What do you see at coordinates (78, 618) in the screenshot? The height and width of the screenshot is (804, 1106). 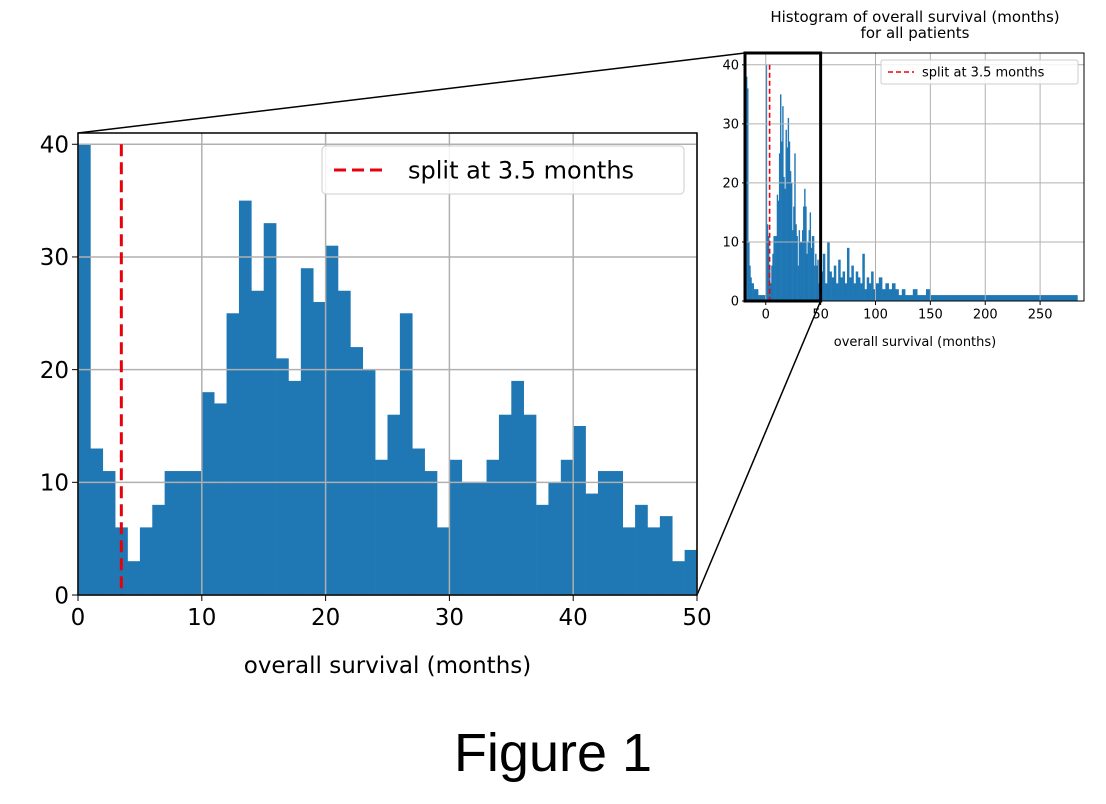 I see `x-tick-label: 0` at bounding box center [78, 618].